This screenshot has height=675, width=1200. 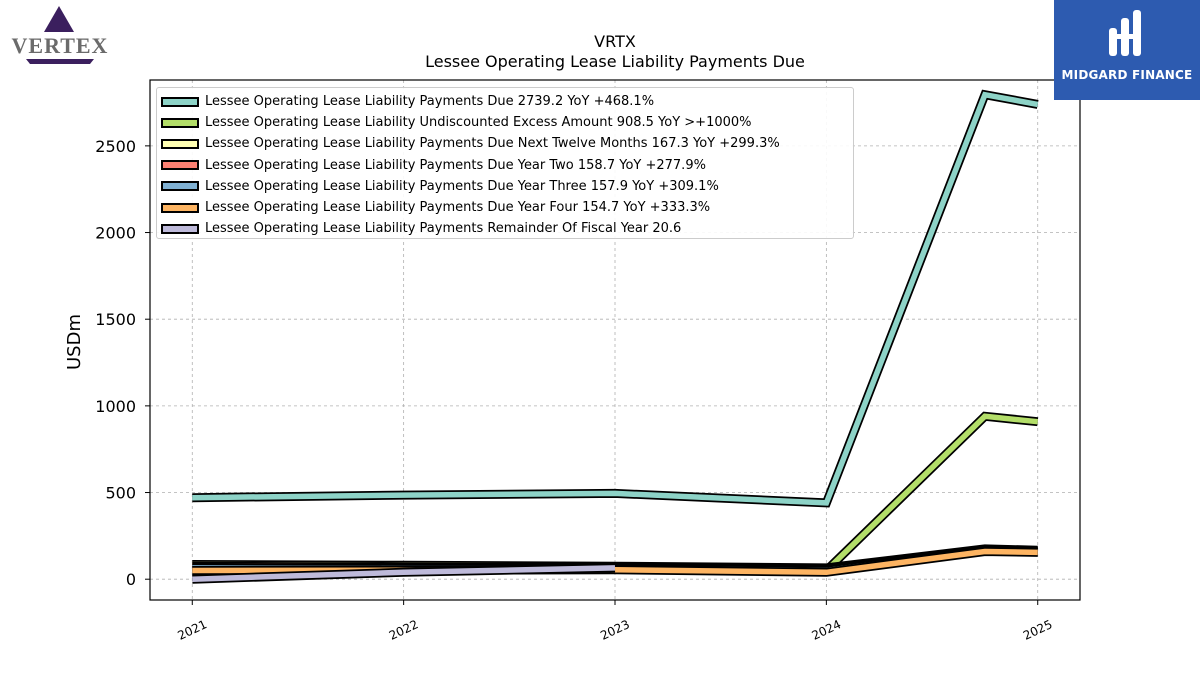 What do you see at coordinates (115, 146) in the screenshot?
I see `y-tick-label: 2500` at bounding box center [115, 146].